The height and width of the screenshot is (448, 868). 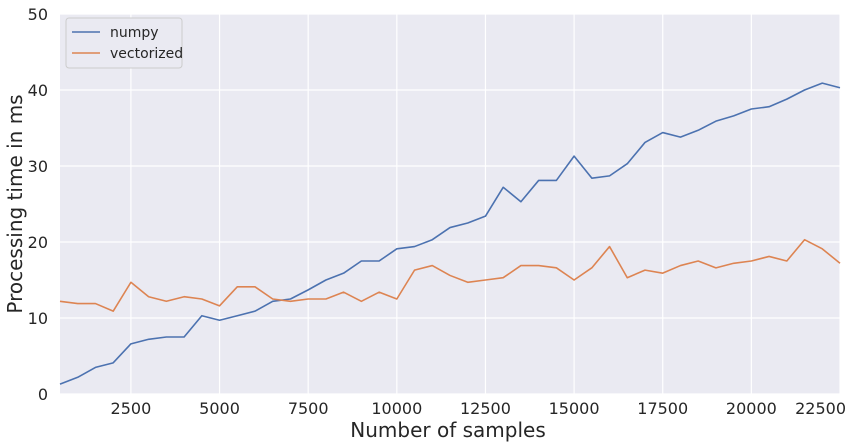 I want to click on y-tick-label: 20, so click(x=38, y=242).